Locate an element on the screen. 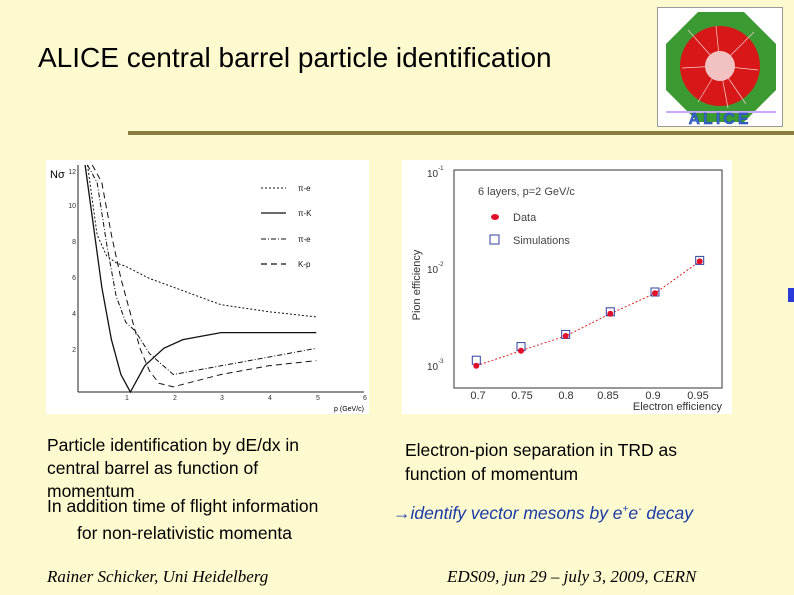 Image resolution: width=794 pixels, height=595 pixels. x-tick-label: 1 is located at coordinates (127, 398).